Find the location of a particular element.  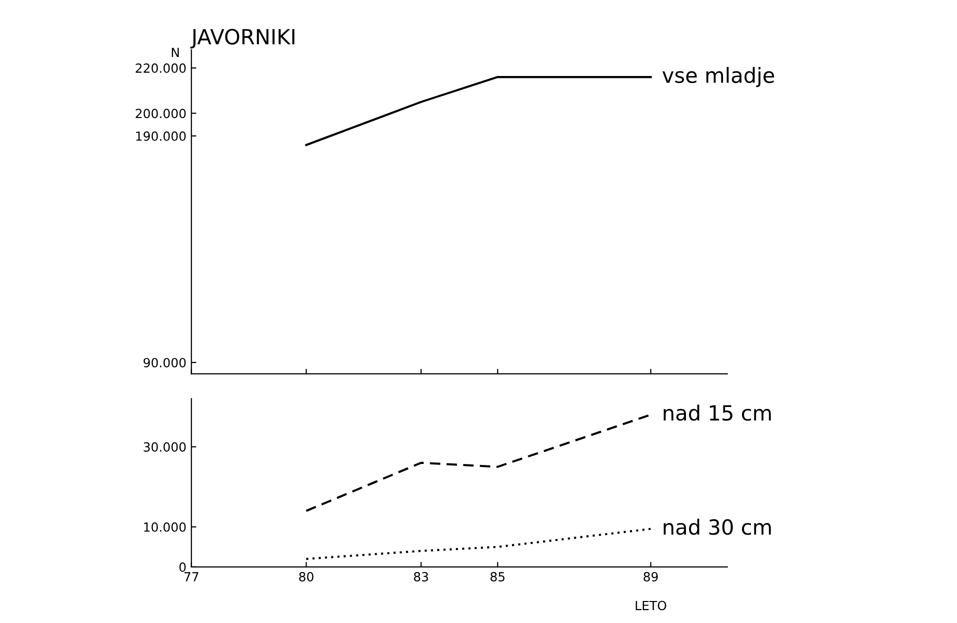

x-tick-label: 85 is located at coordinates (497, 577).